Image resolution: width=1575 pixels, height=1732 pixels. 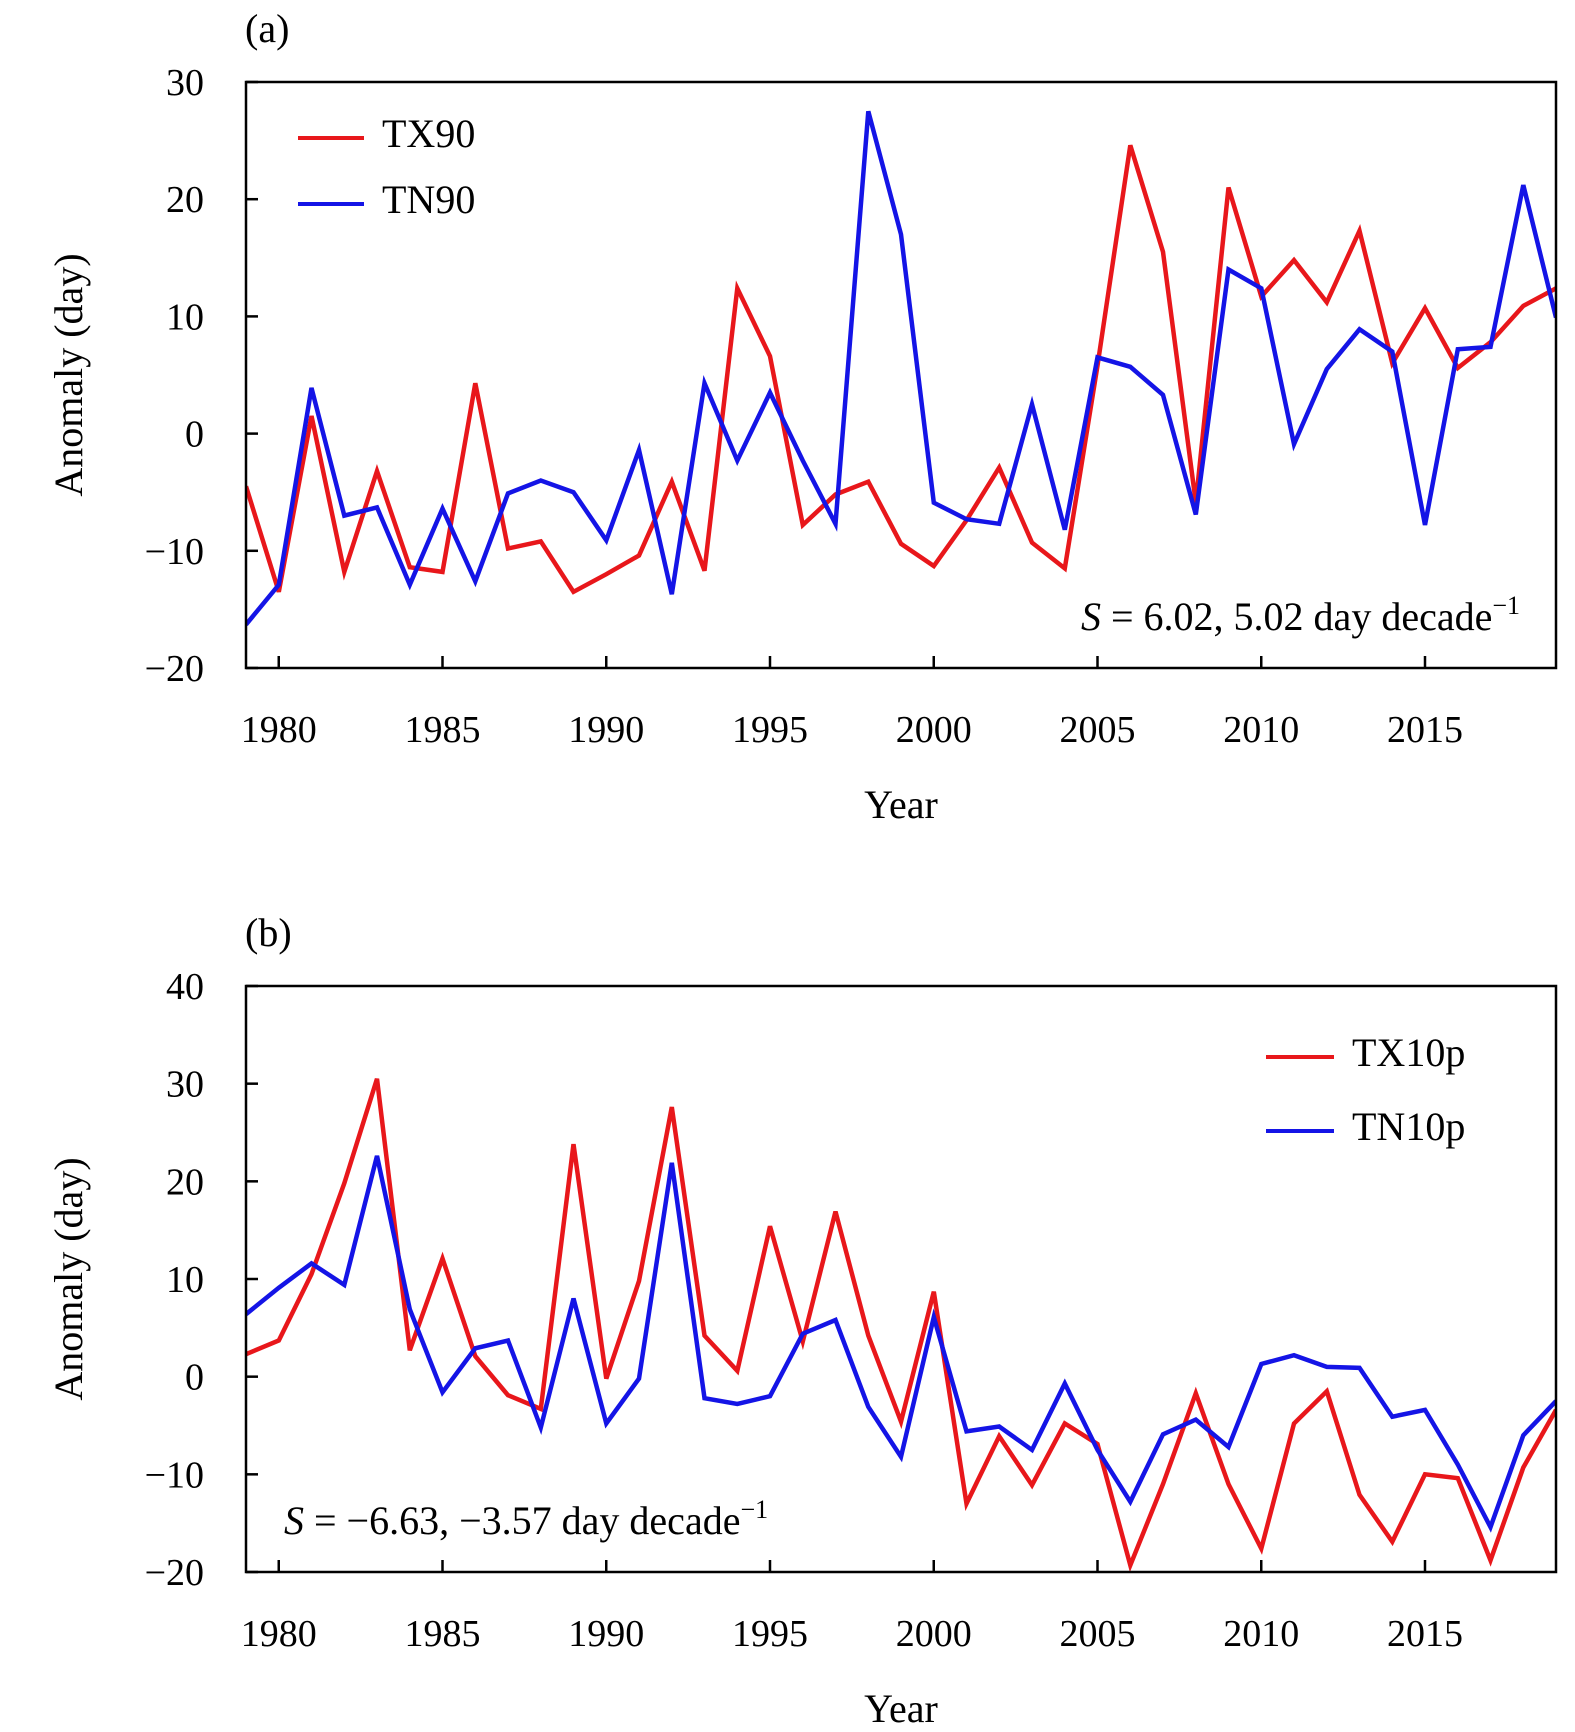 I want to click on y-tick-label: 40, so click(x=185, y=987).